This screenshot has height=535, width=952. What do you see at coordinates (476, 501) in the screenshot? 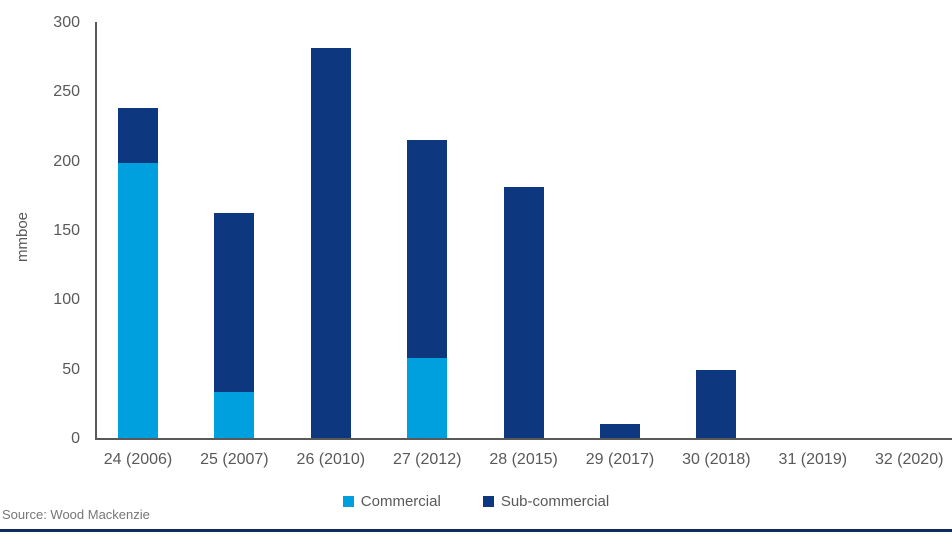
I see `legend: Commercial Sub-commercial` at bounding box center [476, 501].